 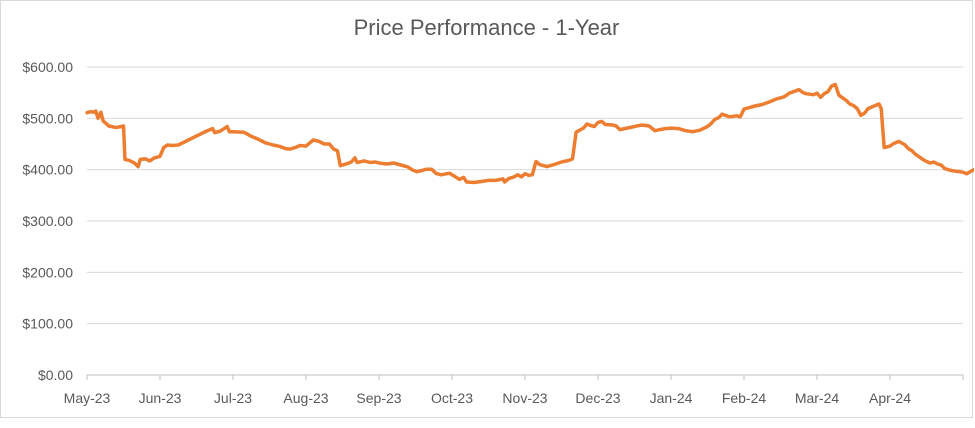 I want to click on x-tick-label: May-23, so click(x=87, y=398).